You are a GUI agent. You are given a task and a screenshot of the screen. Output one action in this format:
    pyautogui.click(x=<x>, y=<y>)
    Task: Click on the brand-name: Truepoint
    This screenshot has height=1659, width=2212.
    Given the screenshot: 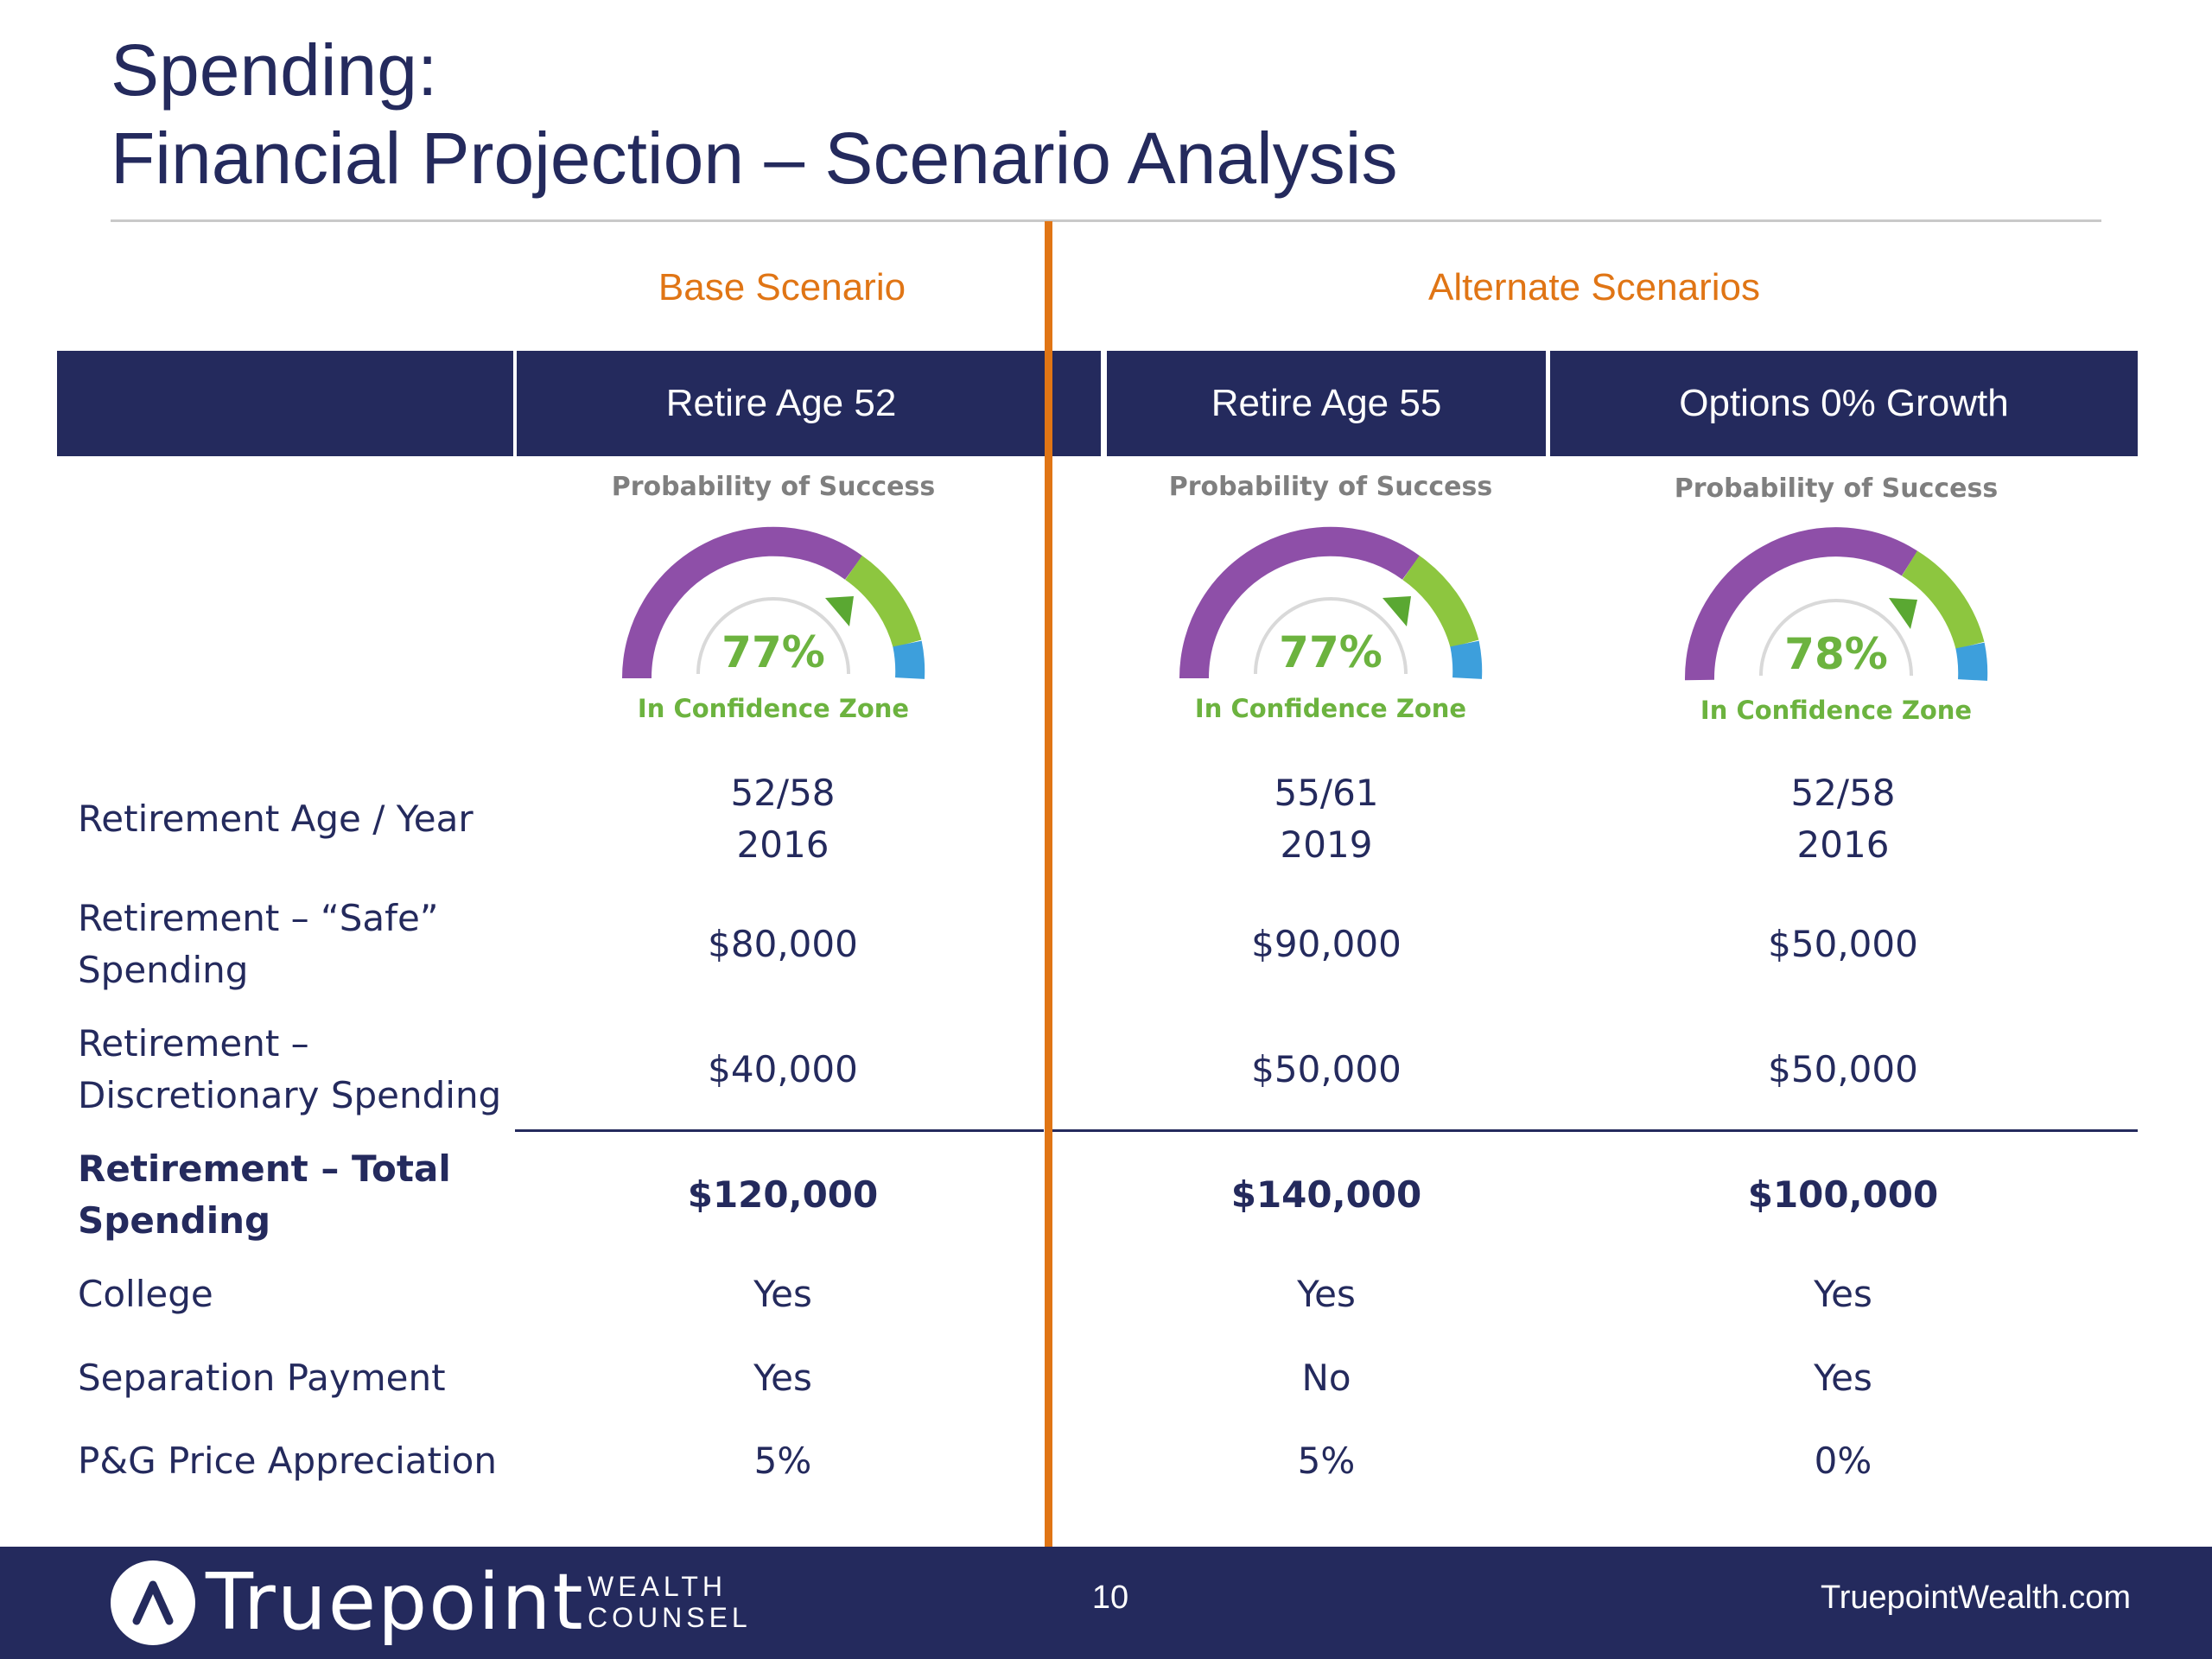 What is the action you would take?
    pyautogui.click(x=395, y=1602)
    